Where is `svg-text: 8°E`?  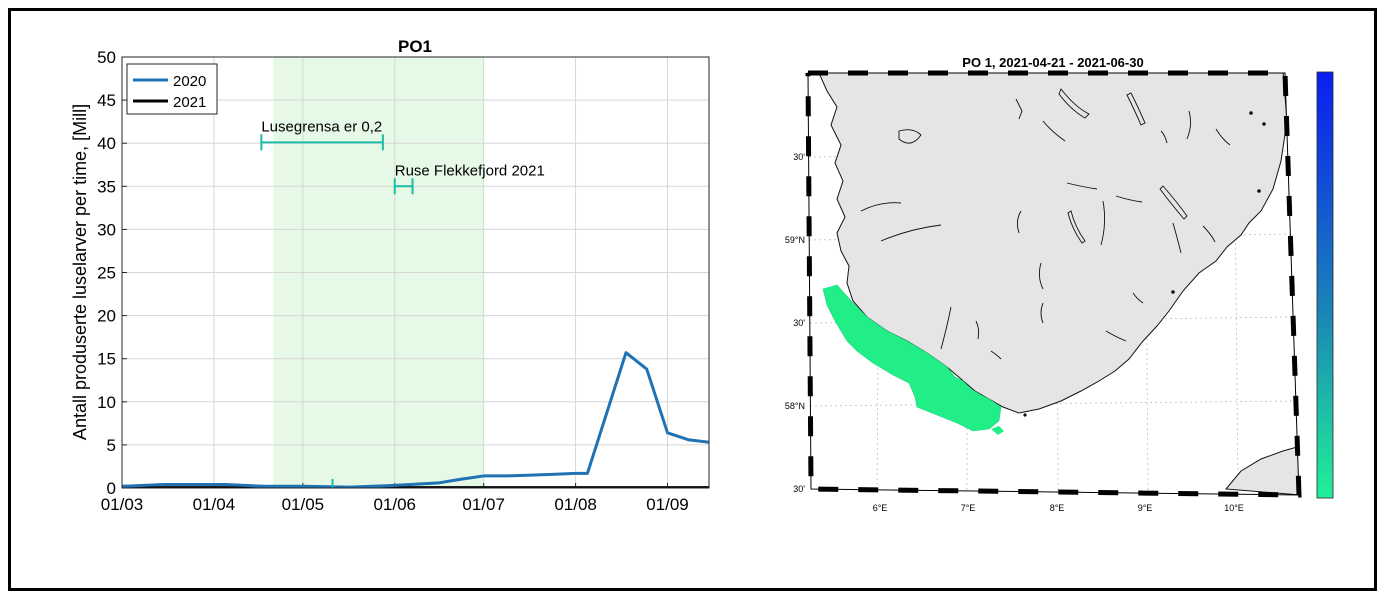 svg-text: 8°E is located at coordinates (1057, 508).